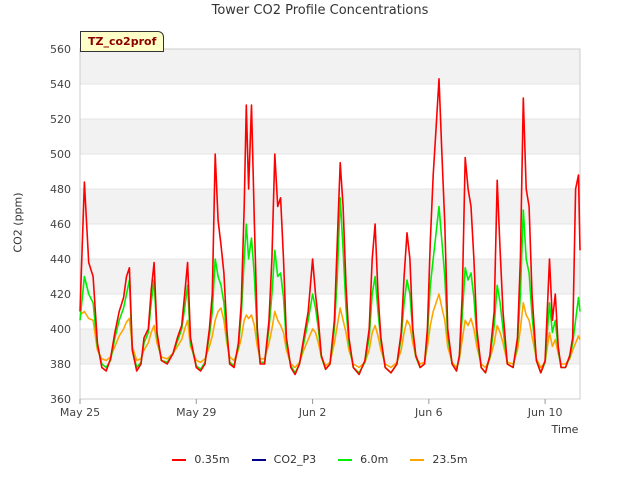 This screenshot has width=640, height=480. I want to click on x-tick-label-4: Jun 10, so click(545, 412).